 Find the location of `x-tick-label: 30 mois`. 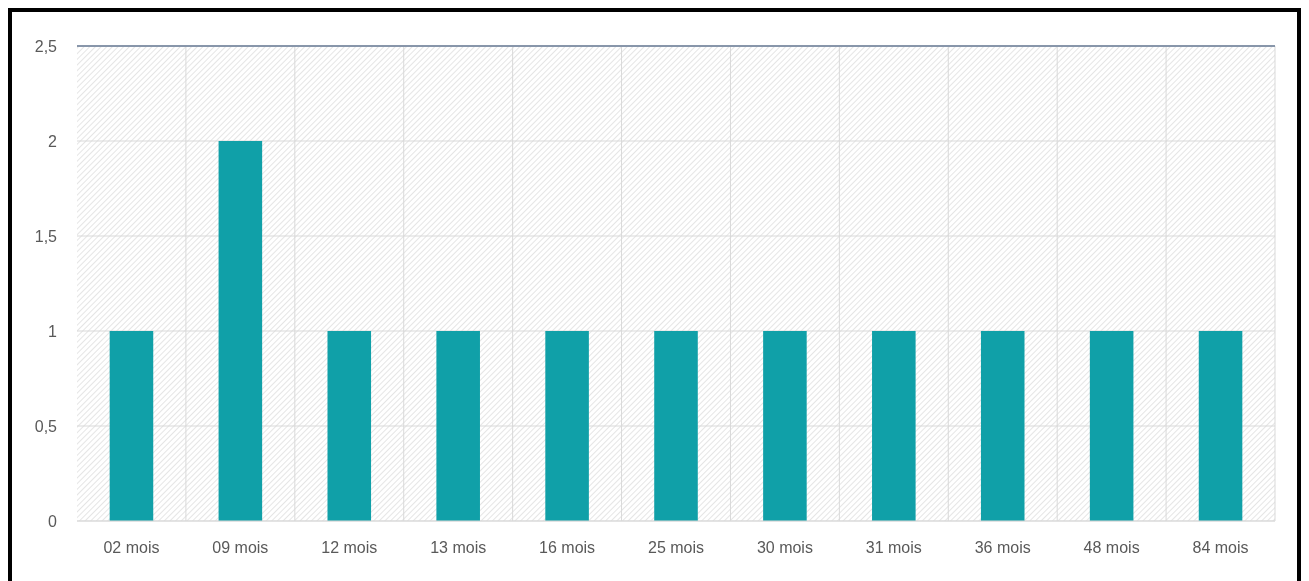

x-tick-label: 30 mois is located at coordinates (784, 547).